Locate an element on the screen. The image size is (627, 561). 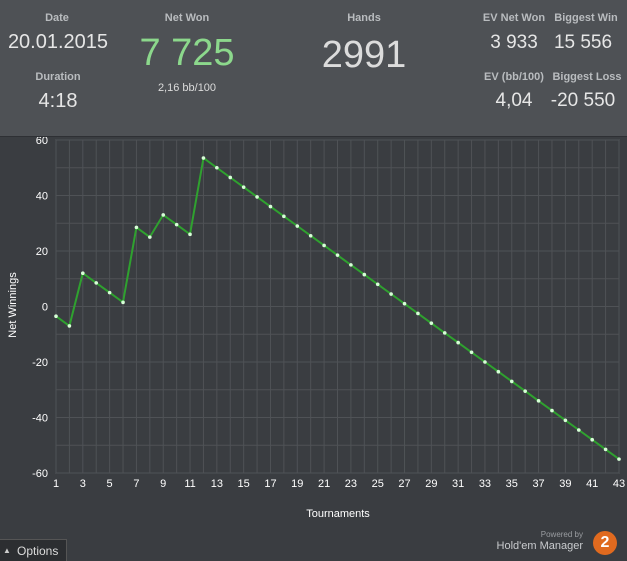
x-tick-label: 35 is located at coordinates (512, 484).